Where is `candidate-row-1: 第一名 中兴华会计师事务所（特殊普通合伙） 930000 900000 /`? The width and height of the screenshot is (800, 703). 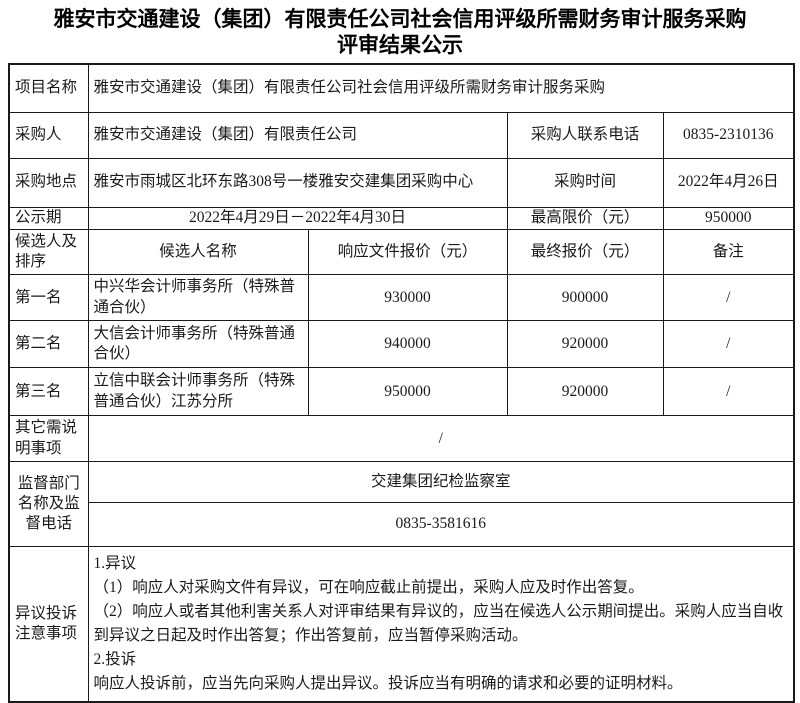
candidate-row-1: 第一名 中兴华会计师事务所（特殊普通合伙） 930000 900000 / is located at coordinates (401, 298).